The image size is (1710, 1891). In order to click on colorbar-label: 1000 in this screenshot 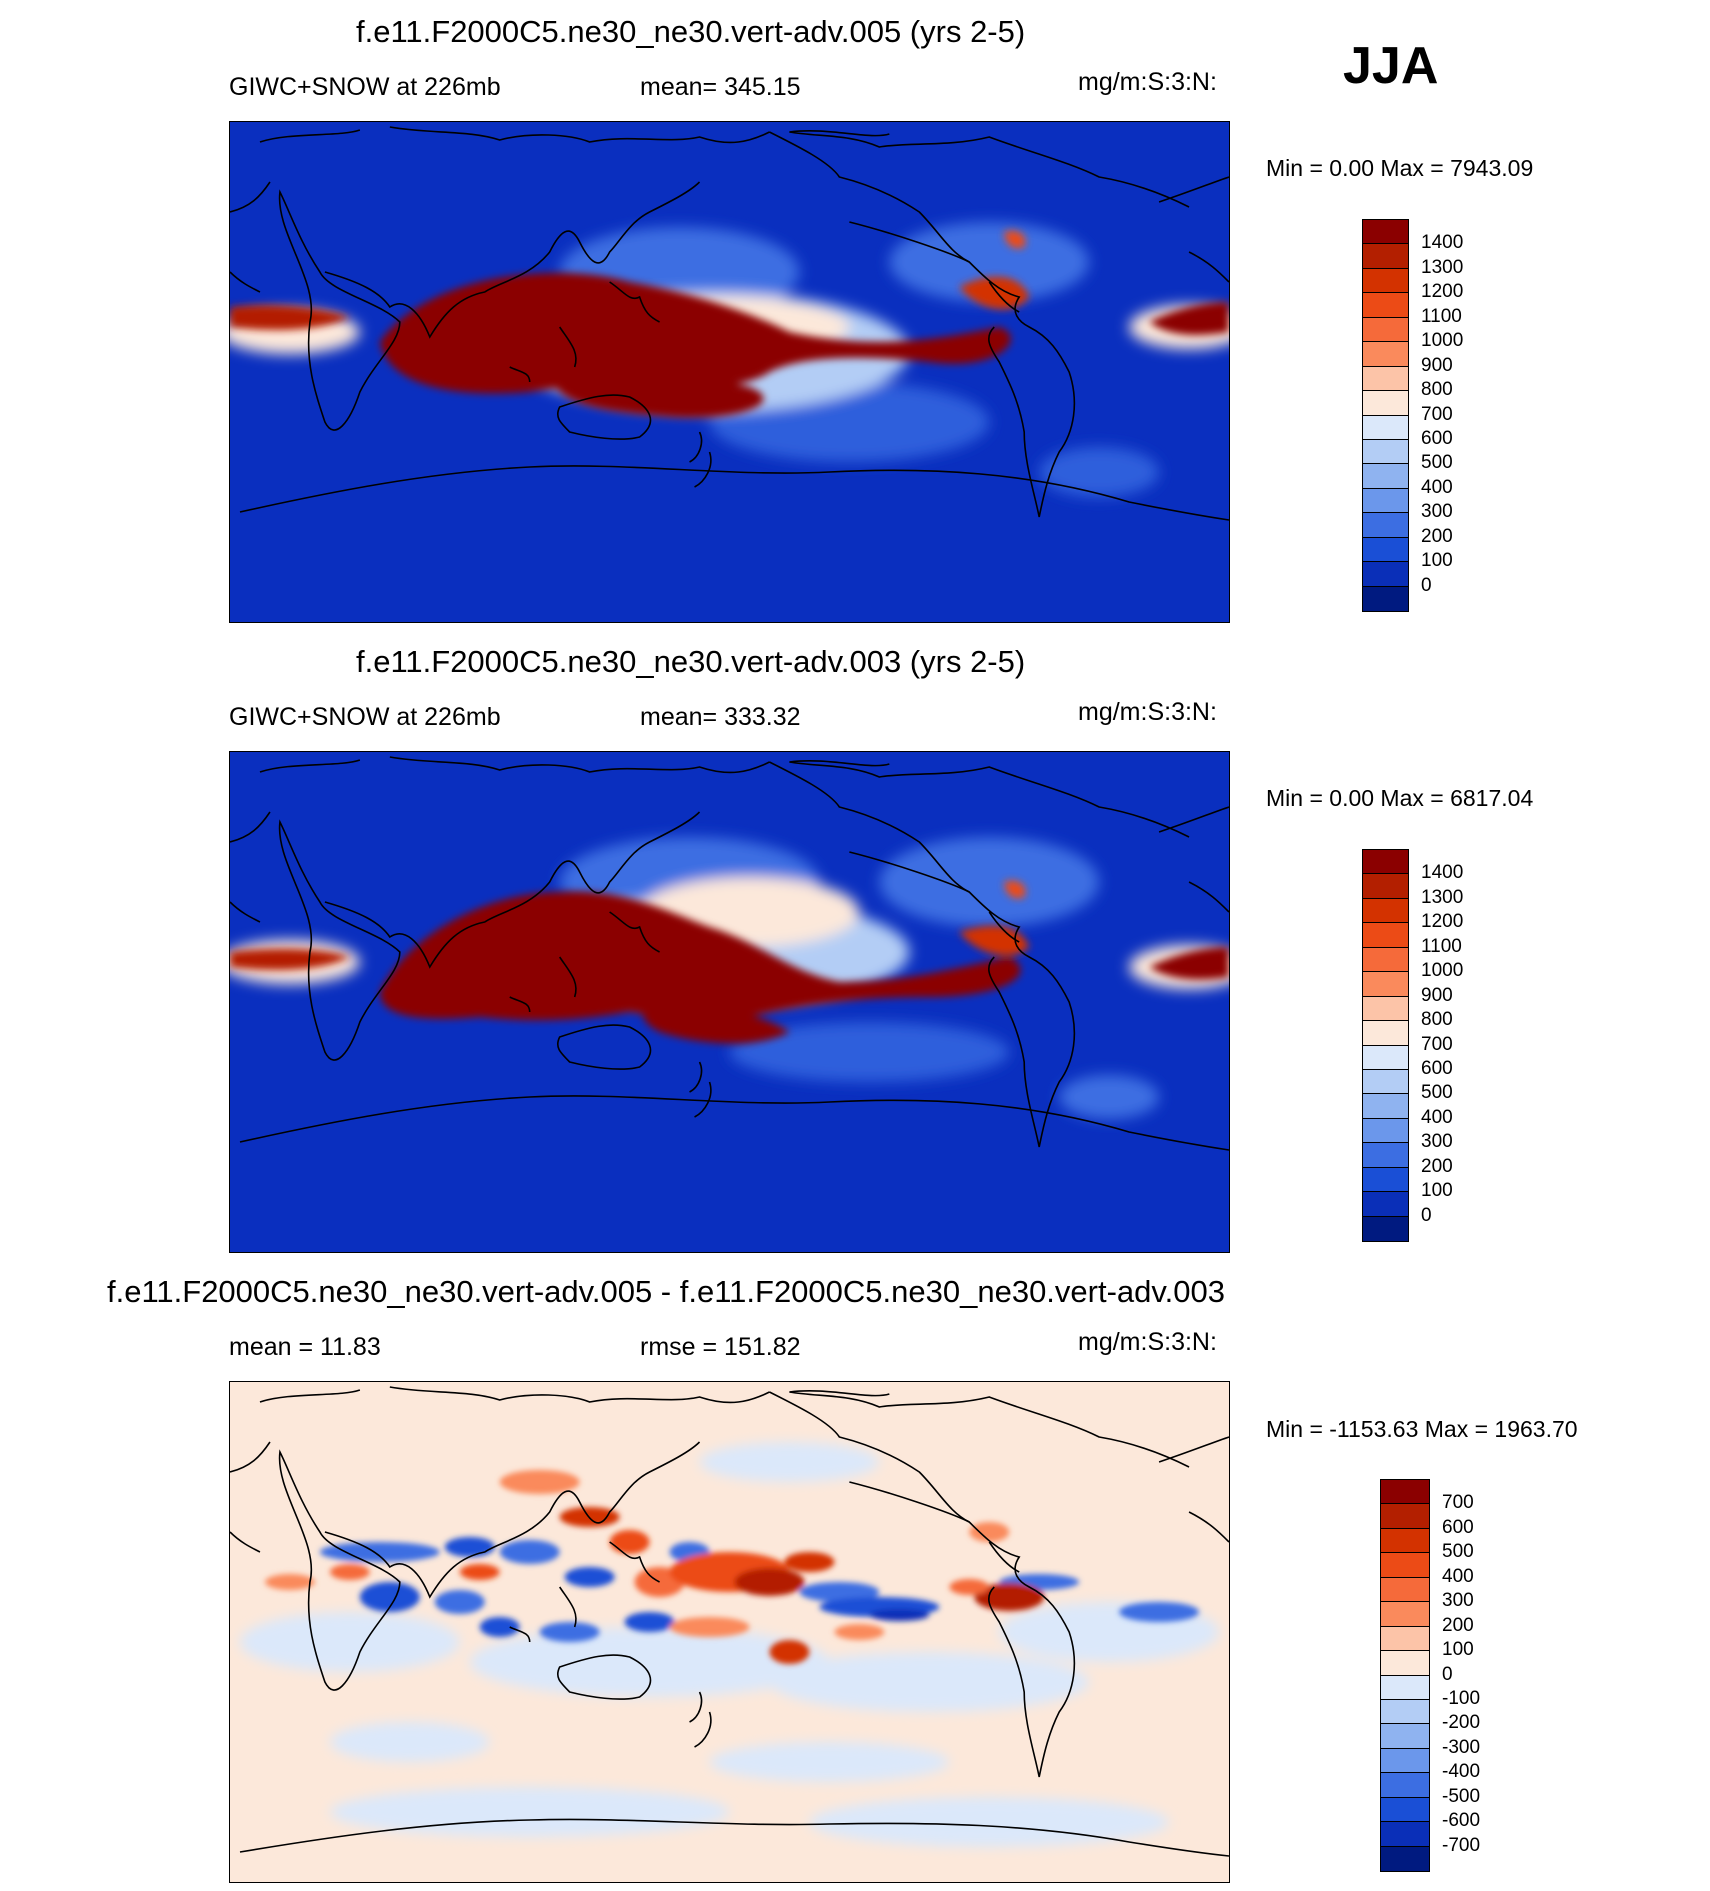, I will do `click(1442, 341)`.